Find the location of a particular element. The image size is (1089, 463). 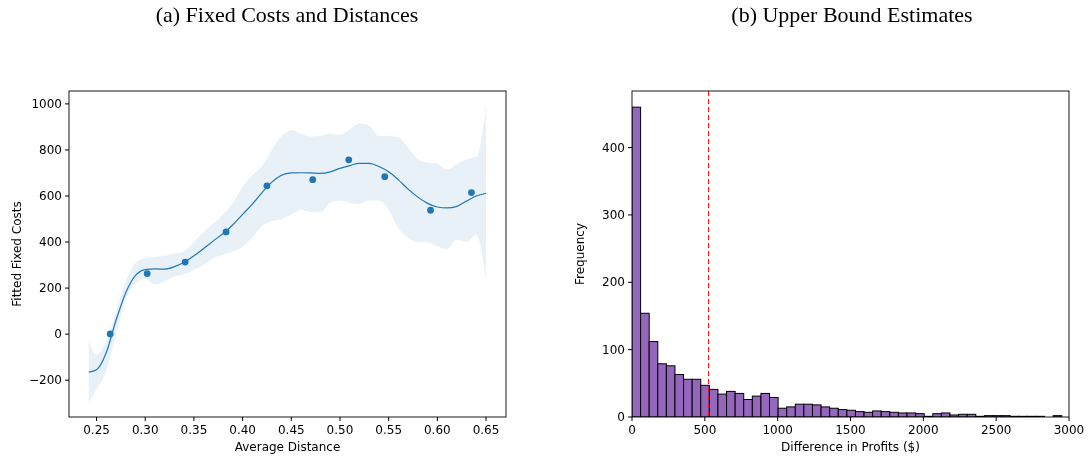

x-tick-label: 0.50 is located at coordinates (340, 430).